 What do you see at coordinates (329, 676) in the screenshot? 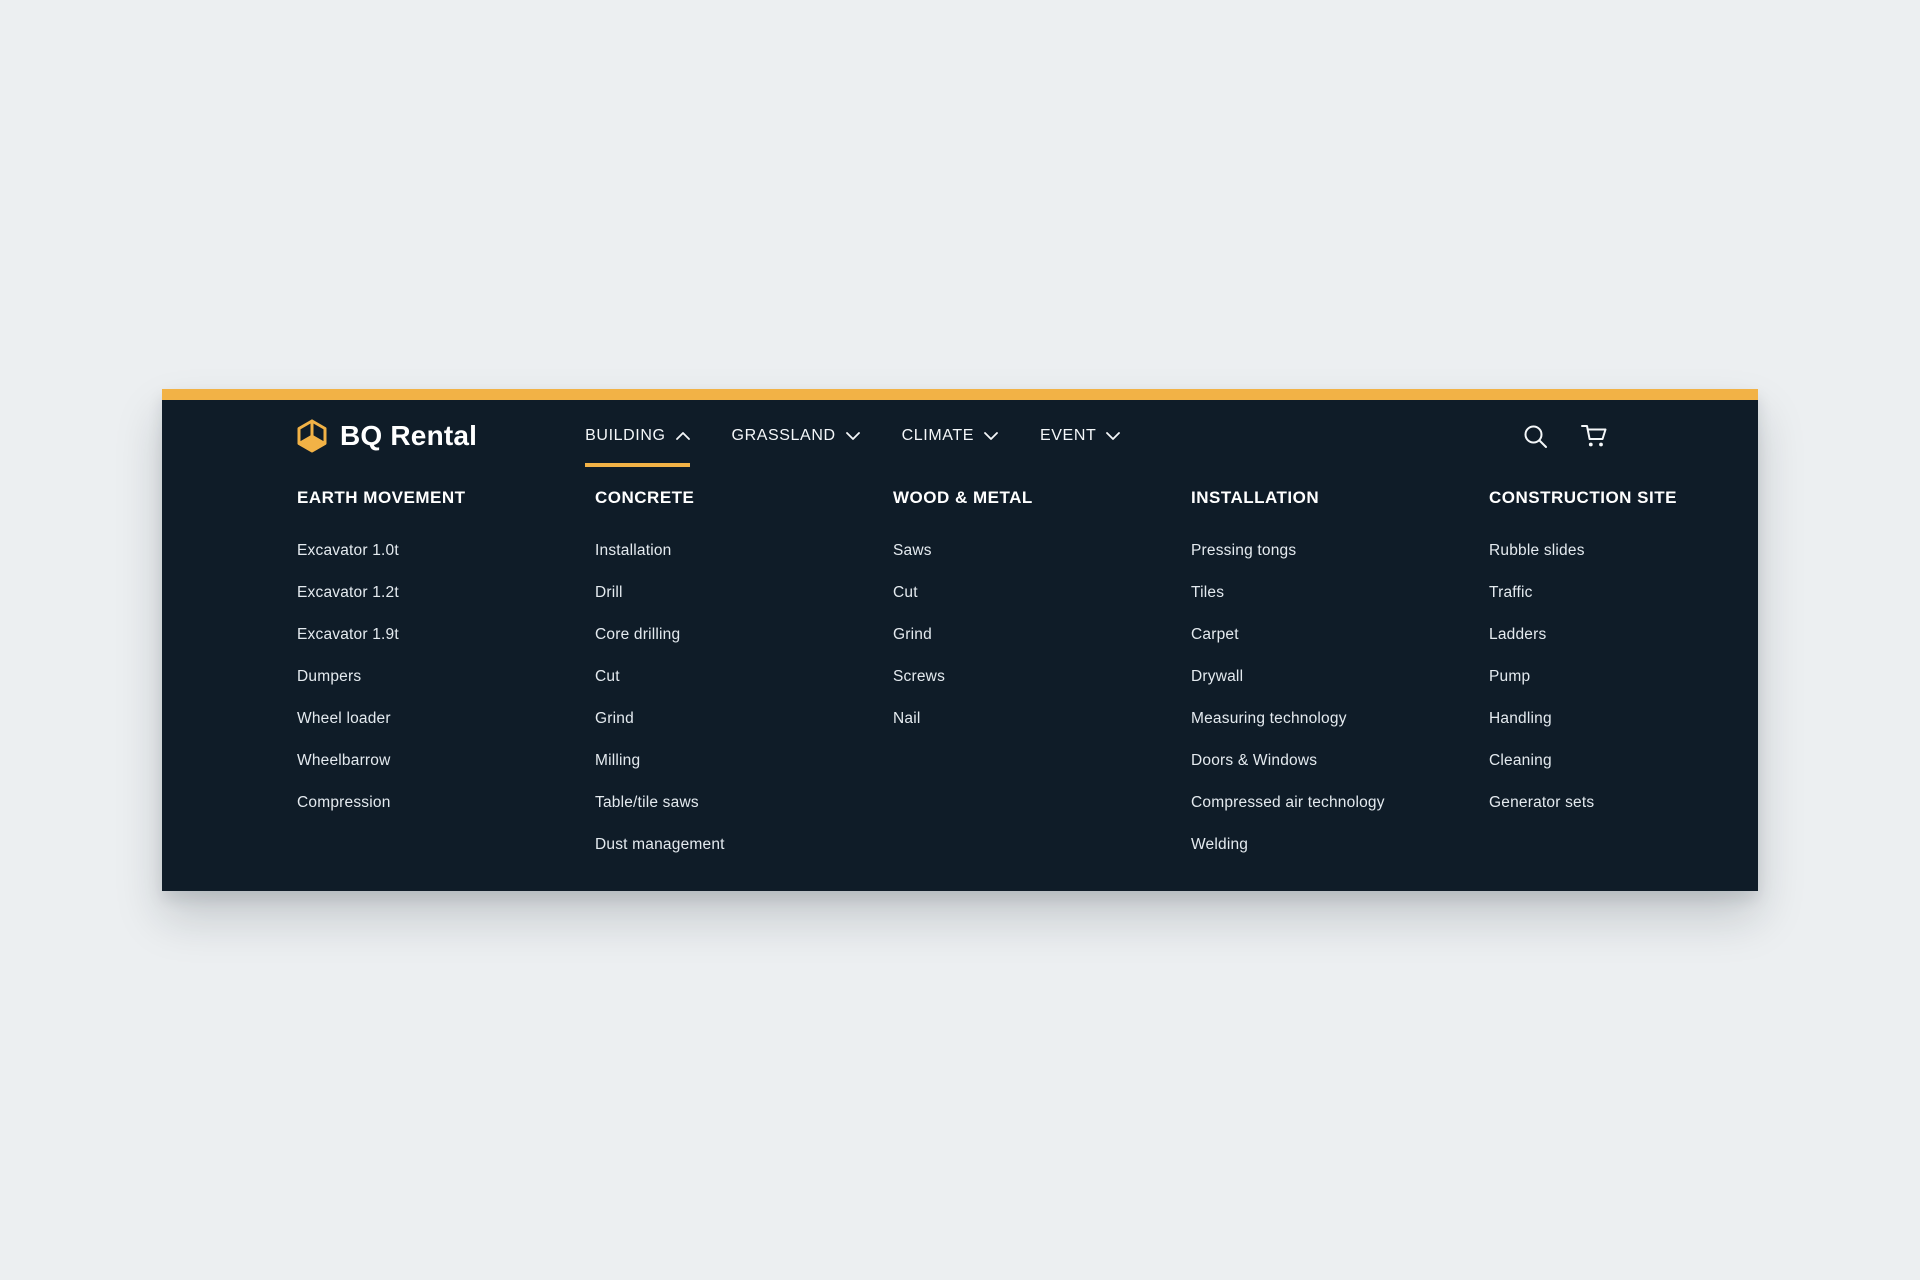
I see `menu-item: Dumpers` at bounding box center [329, 676].